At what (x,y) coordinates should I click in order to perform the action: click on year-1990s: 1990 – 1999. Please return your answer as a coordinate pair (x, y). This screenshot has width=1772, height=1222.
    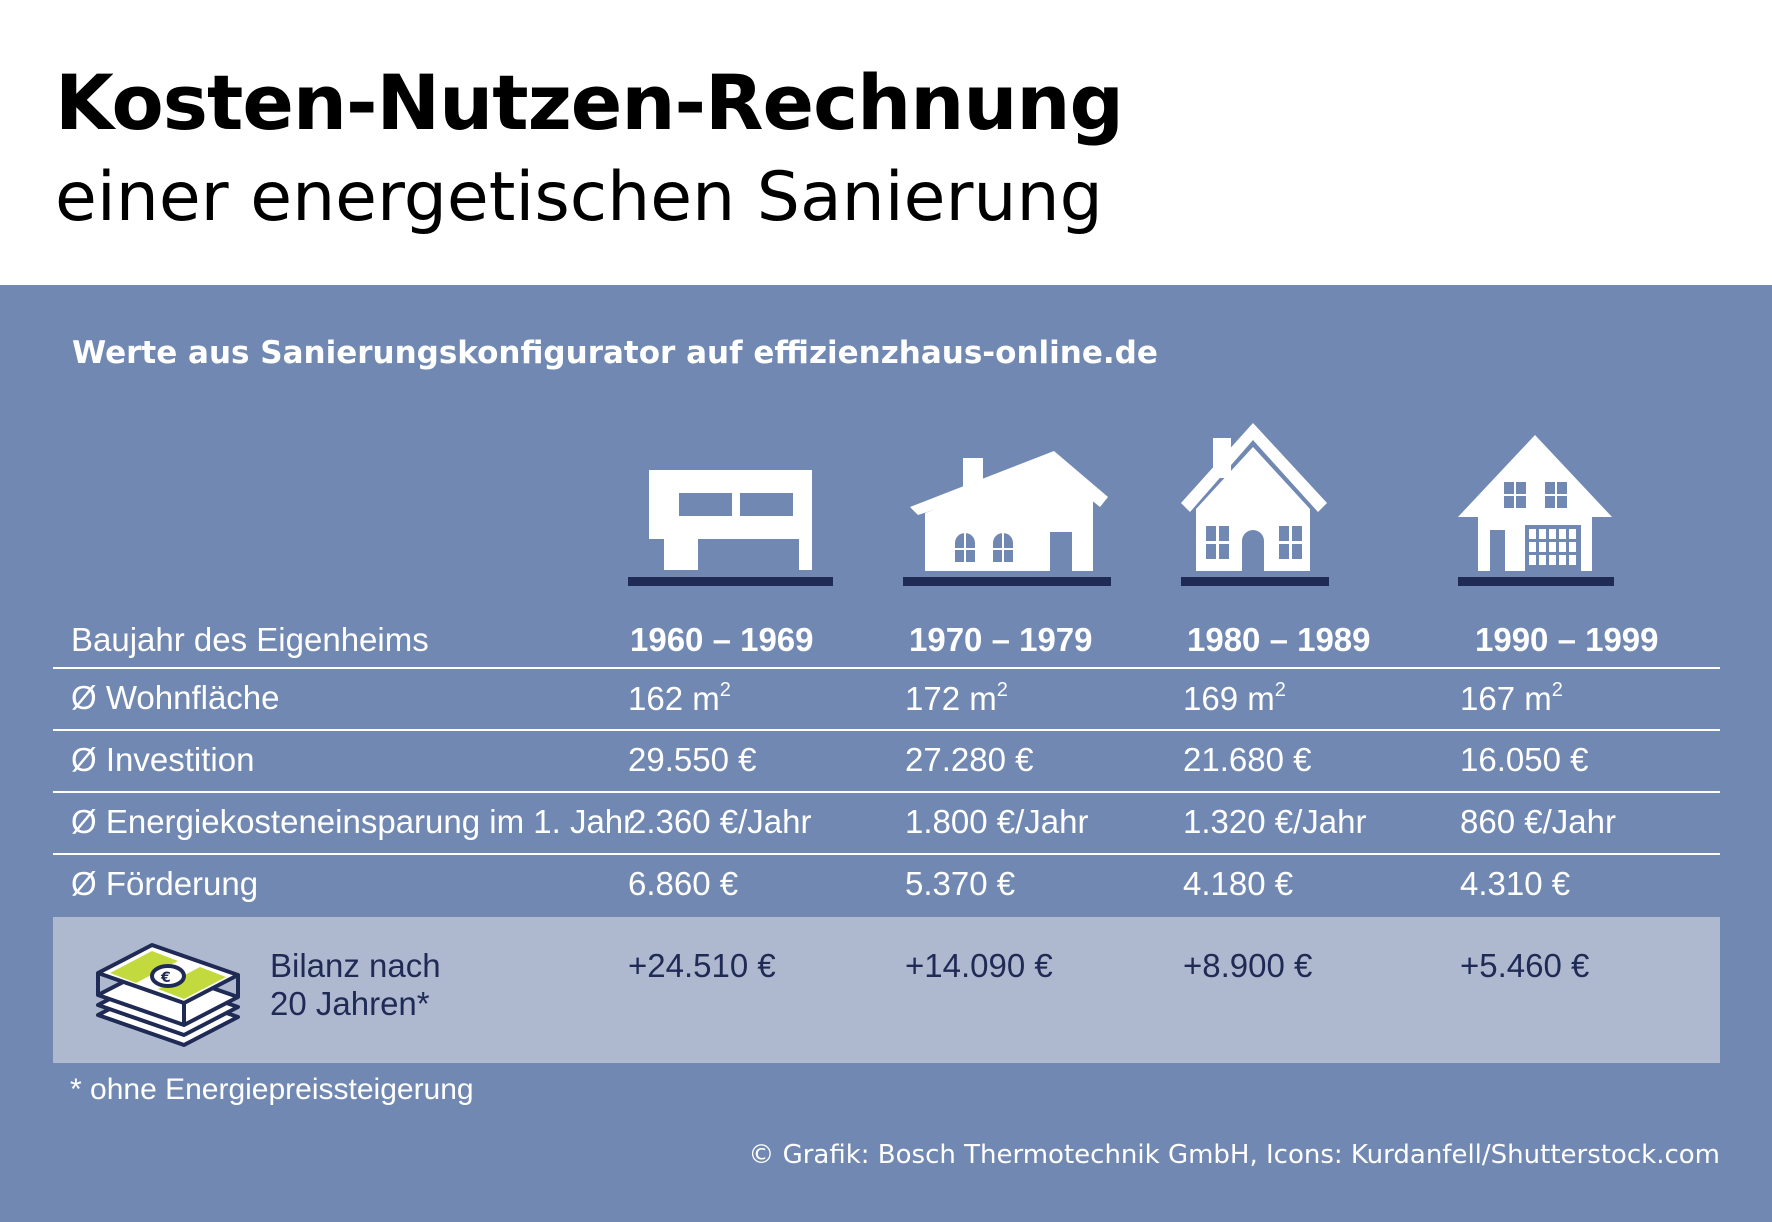
    Looking at the image, I should click on (1567, 639).